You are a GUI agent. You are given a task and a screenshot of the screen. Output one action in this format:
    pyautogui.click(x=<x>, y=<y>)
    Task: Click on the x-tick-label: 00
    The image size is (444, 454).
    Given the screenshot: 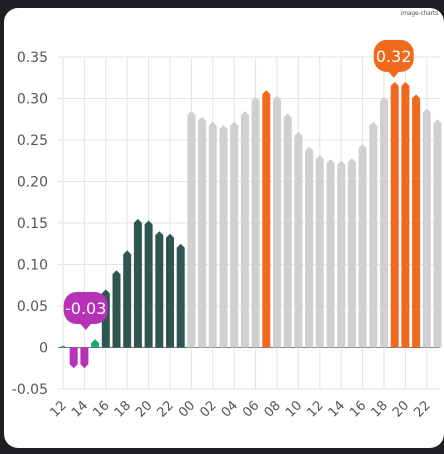 What is the action you would take?
    pyautogui.click(x=187, y=409)
    